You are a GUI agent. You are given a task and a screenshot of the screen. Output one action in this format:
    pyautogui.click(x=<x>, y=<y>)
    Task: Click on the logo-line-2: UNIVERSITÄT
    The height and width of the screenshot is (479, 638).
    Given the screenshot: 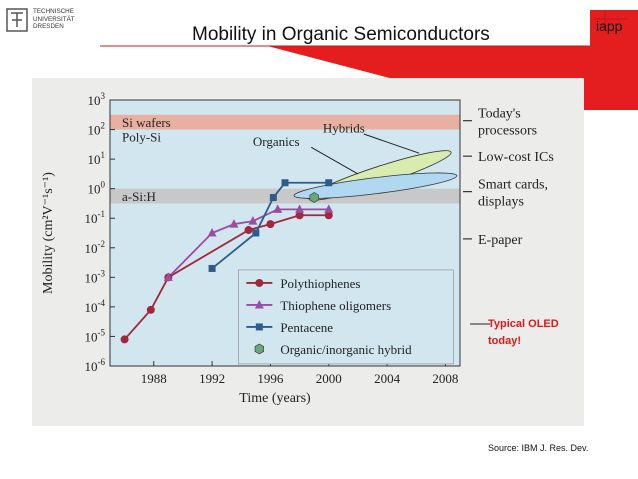 What is the action you would take?
    pyautogui.click(x=54, y=19)
    